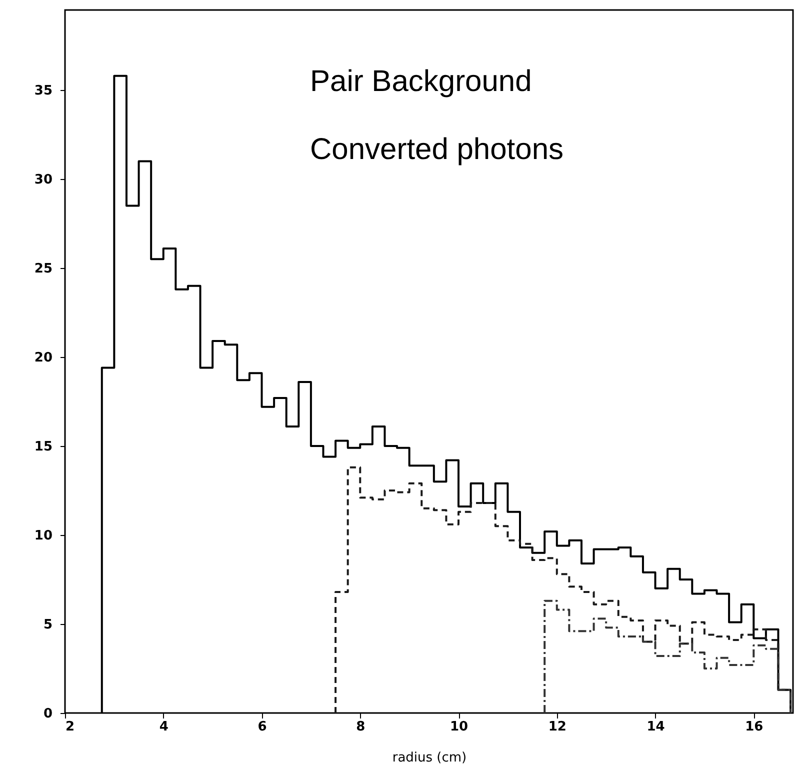  I want to click on annotation: Pair Background, so click(421, 81).